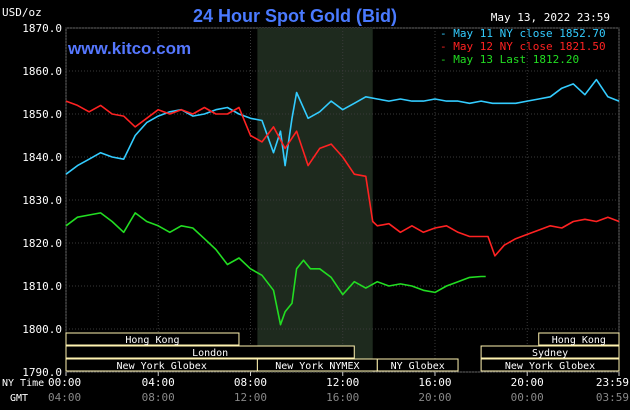 The height and width of the screenshot is (410, 630). I want to click on session-label: NY Globex, so click(418, 366).